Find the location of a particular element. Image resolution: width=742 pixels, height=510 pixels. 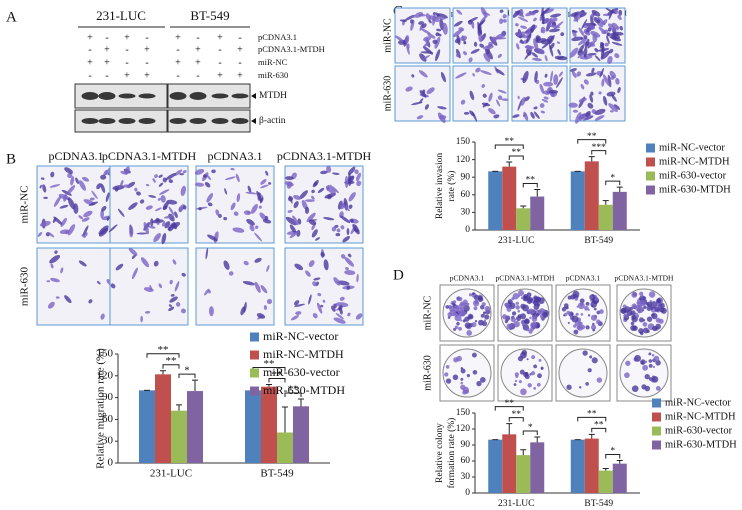

row-label: pCDNA3.1 is located at coordinates (277, 37).